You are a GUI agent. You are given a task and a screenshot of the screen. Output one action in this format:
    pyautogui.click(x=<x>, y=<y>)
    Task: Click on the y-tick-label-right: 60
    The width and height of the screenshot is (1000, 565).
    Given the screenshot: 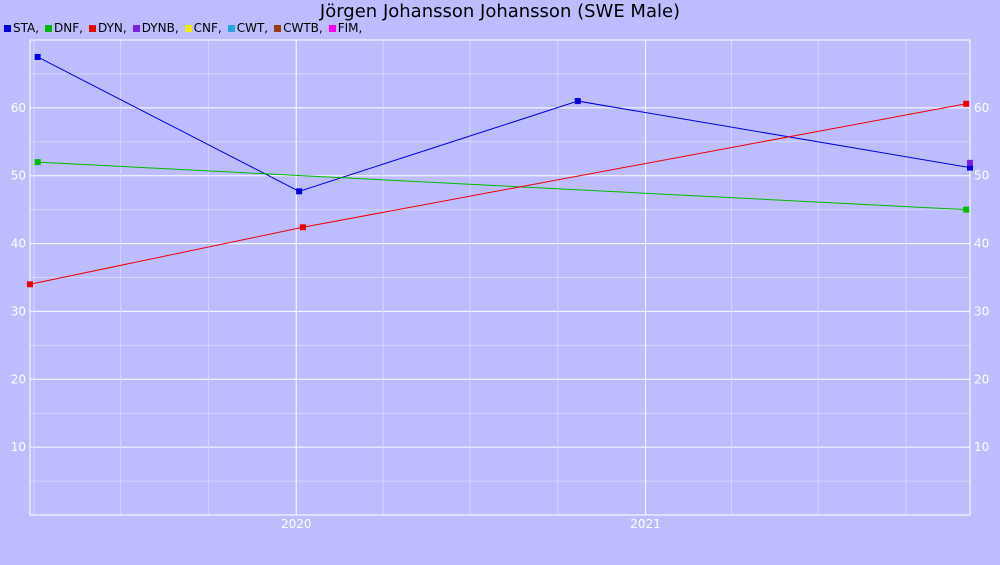 What is the action you would take?
    pyautogui.click(x=981, y=108)
    